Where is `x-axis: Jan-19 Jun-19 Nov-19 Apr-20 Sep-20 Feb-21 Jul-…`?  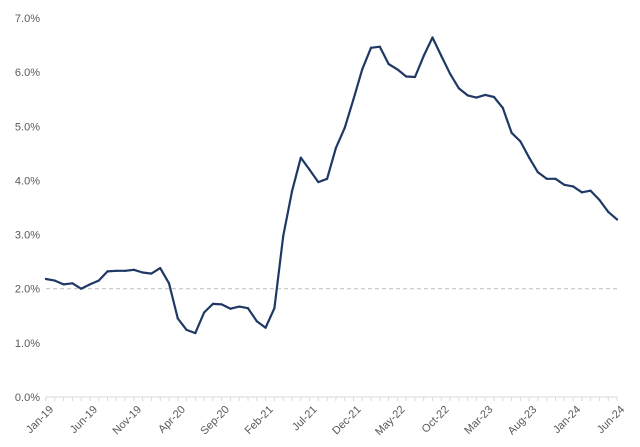 x-axis: Jan-19 Jun-19 Nov-19 Apr-20 Sep-20 Feb-21 Jul-… is located at coordinates (325, 417).